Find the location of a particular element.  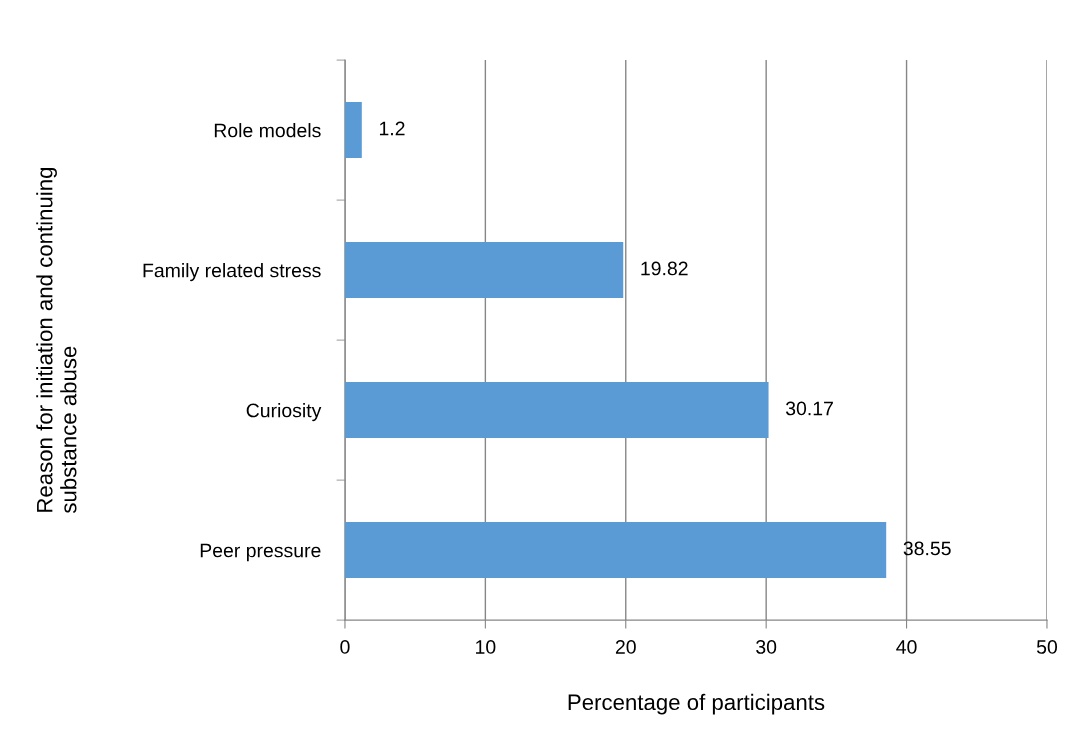

x-tick-label: 50 is located at coordinates (1047, 647).